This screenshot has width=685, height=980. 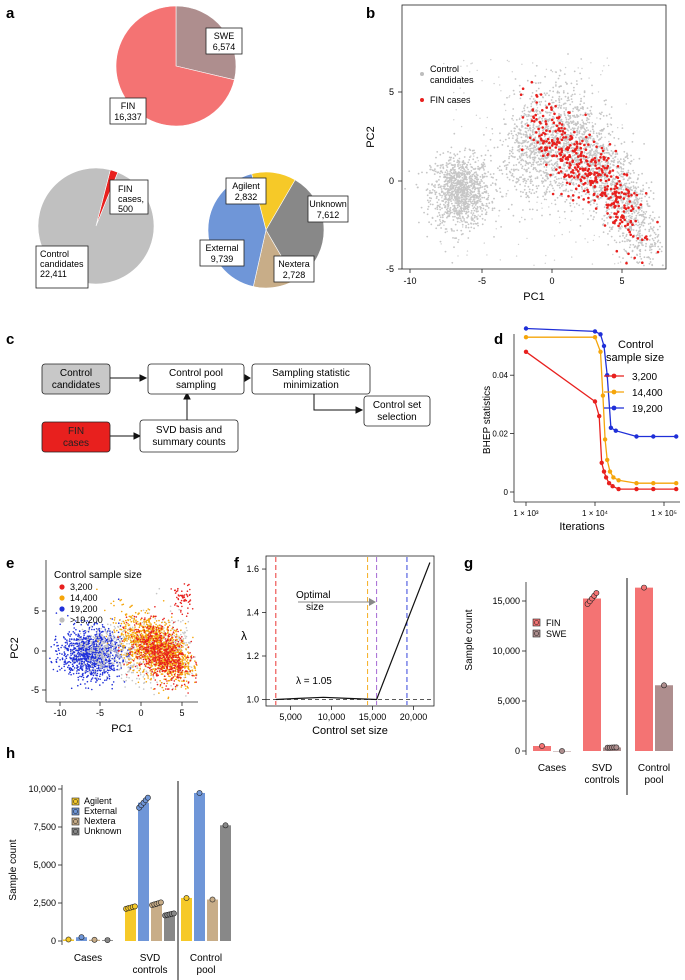 What do you see at coordinates (128, 111) in the screenshot?
I see `pie-label-fin: FIN 16,337` at bounding box center [128, 111].